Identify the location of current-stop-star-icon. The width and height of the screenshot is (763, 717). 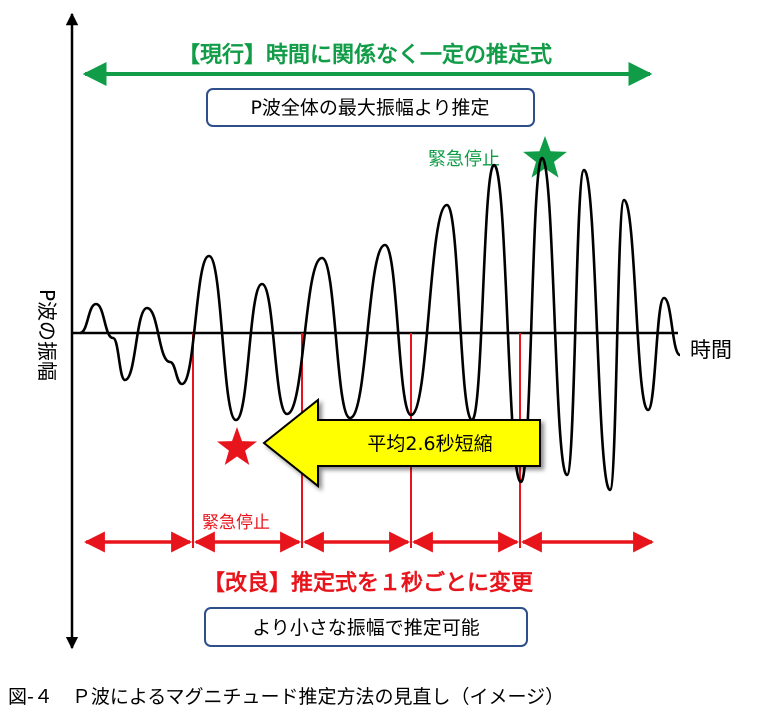
(545, 157).